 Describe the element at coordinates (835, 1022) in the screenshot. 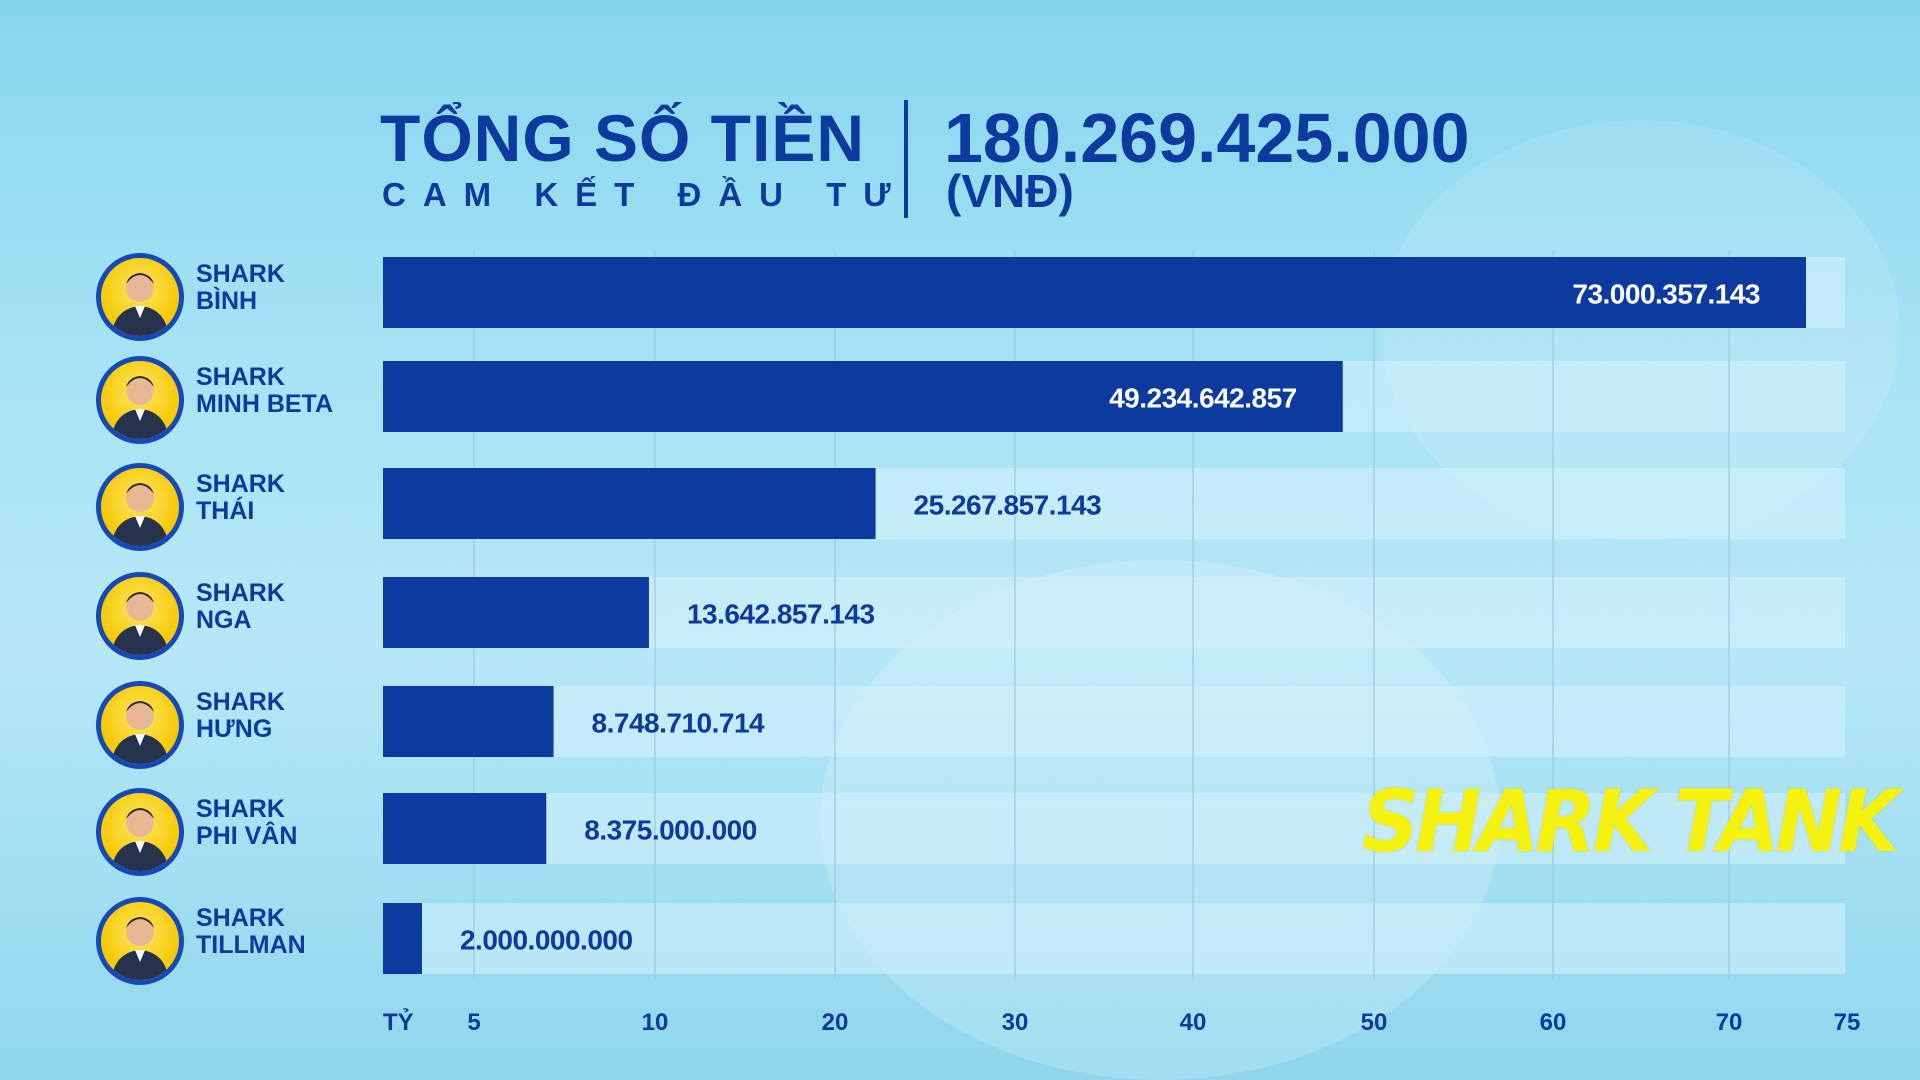

I see `x-tick-label: 20` at that location.